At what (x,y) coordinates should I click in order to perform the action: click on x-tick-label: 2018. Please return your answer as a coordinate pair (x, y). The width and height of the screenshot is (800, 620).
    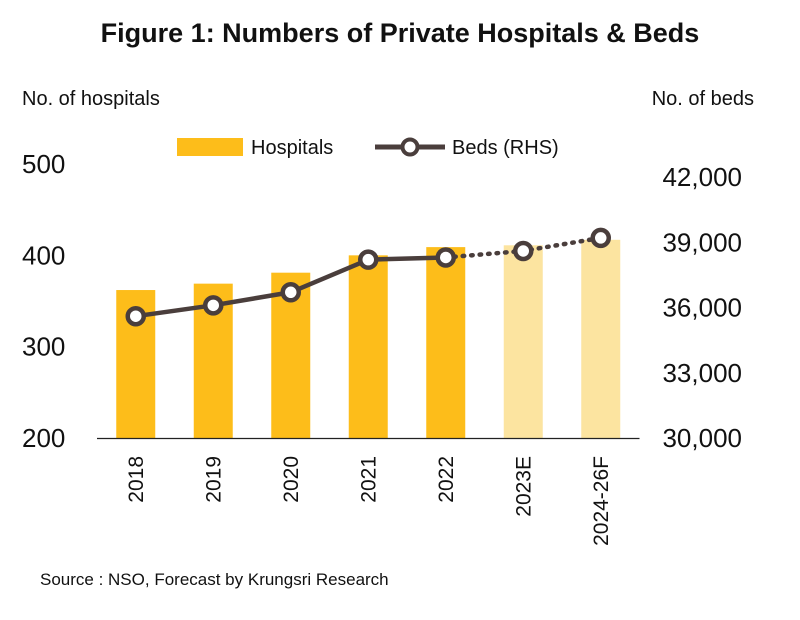
    Looking at the image, I should click on (136, 479).